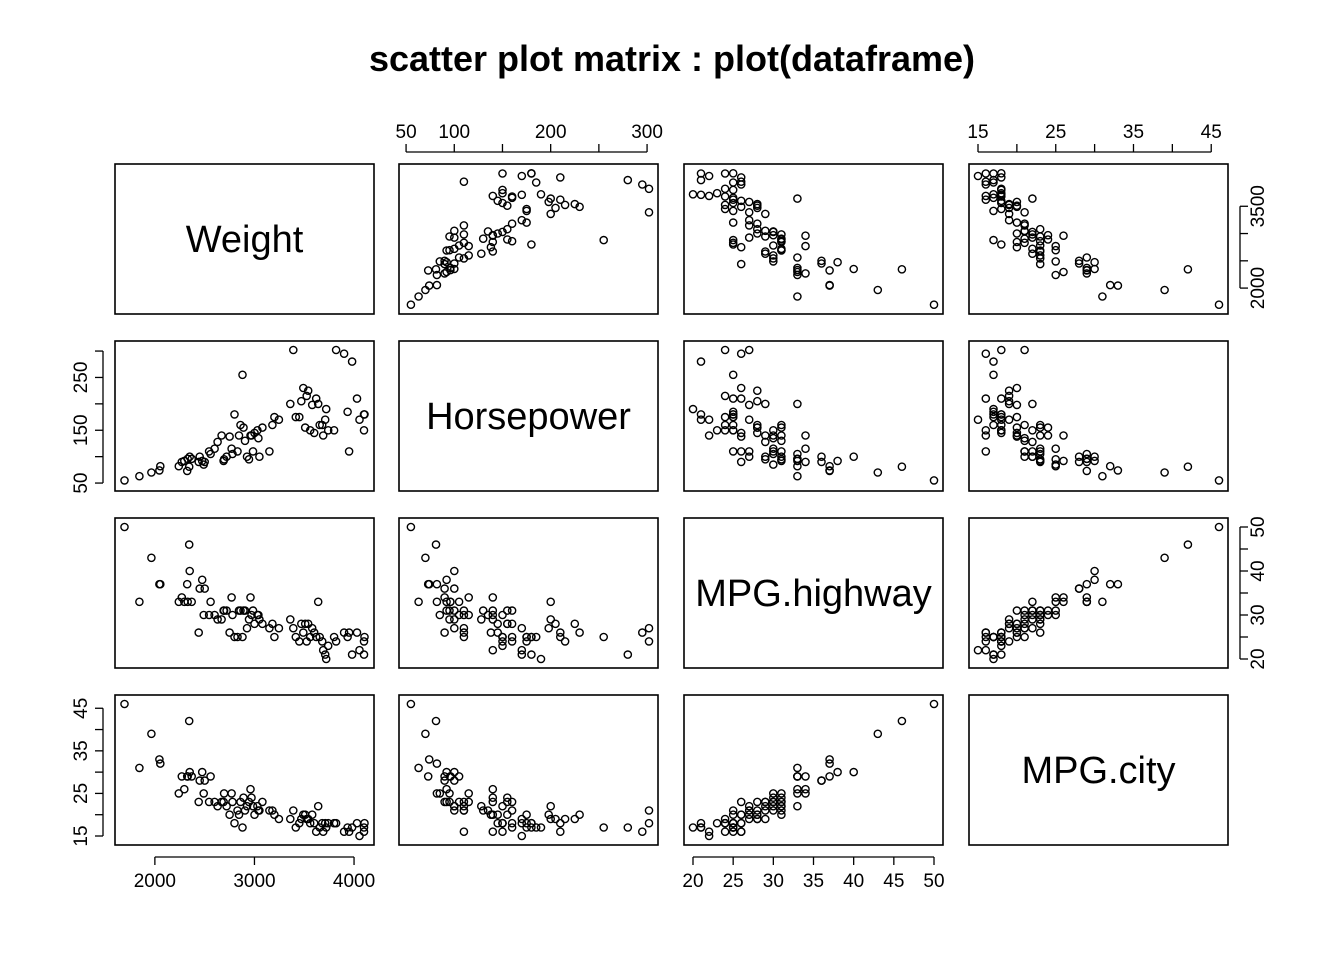 This screenshot has height=960, width=1344. I want to click on diagonal-label-horsepower: Horsepower, so click(528, 417).